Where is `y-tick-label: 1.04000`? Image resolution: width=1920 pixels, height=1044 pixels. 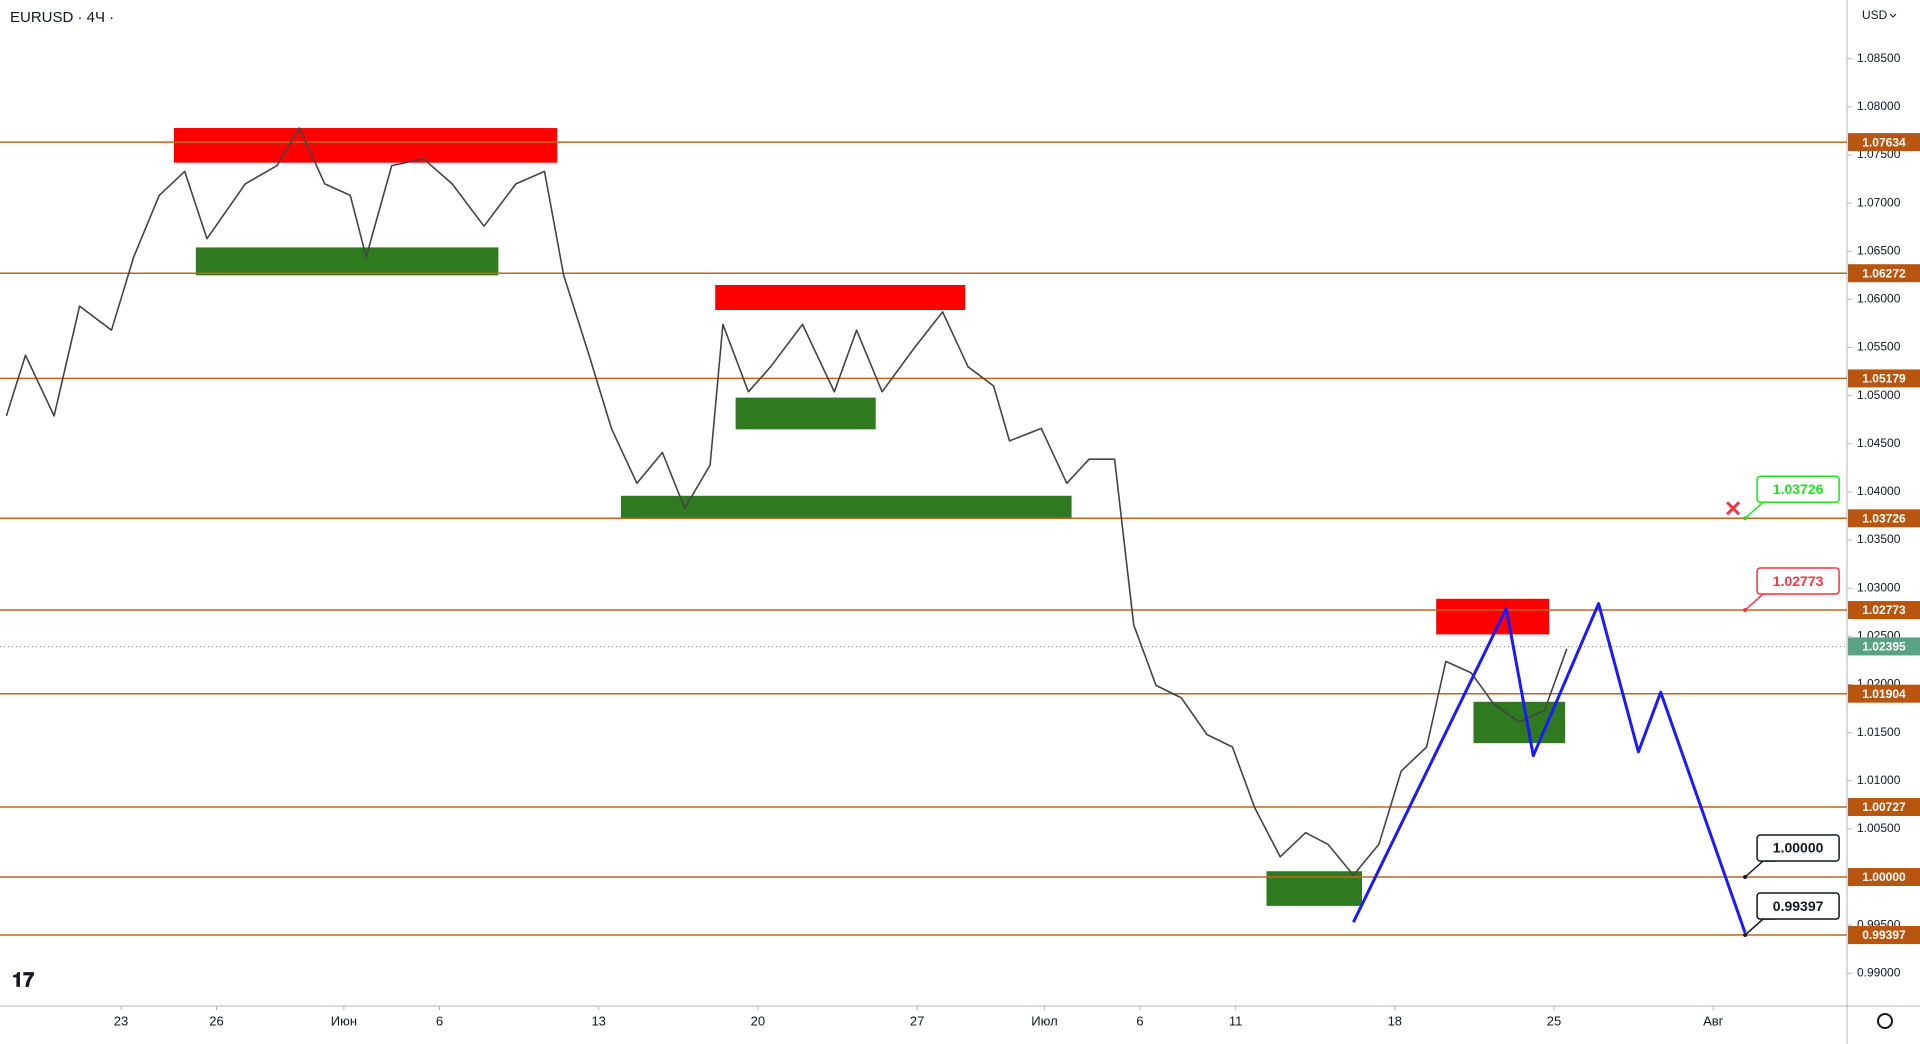 y-tick-label: 1.04000 is located at coordinates (1879, 491).